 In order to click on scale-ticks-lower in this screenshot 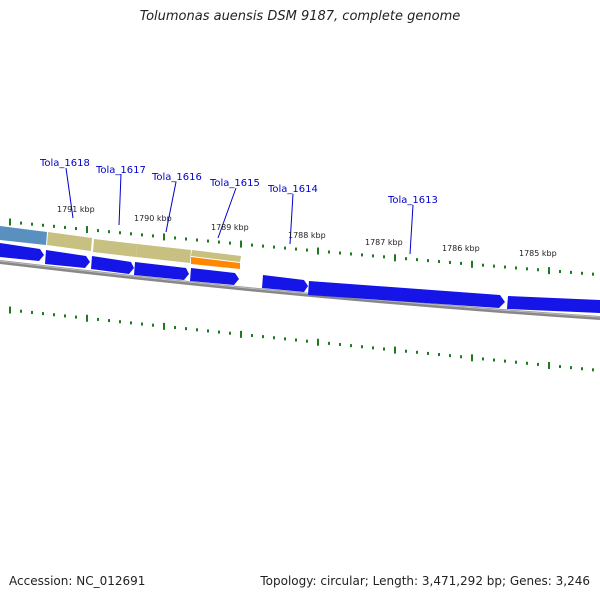, I will do `click(301, 339)`.